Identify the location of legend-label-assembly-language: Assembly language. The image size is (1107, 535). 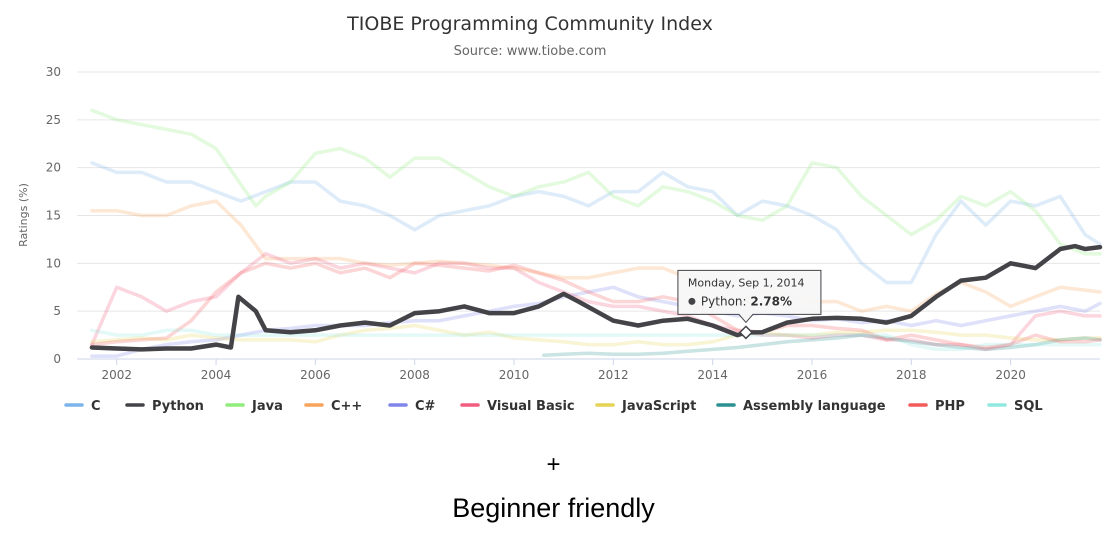
(814, 406).